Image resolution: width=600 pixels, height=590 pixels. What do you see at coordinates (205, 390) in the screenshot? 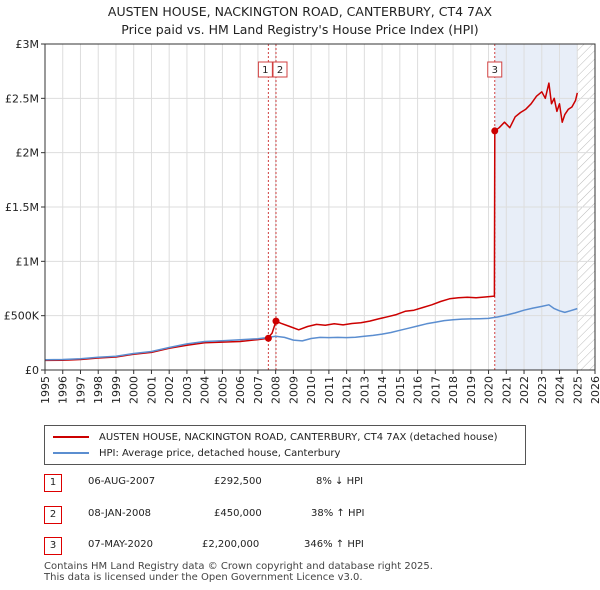
I see `x-tick-label: 2004` at bounding box center [205, 390].